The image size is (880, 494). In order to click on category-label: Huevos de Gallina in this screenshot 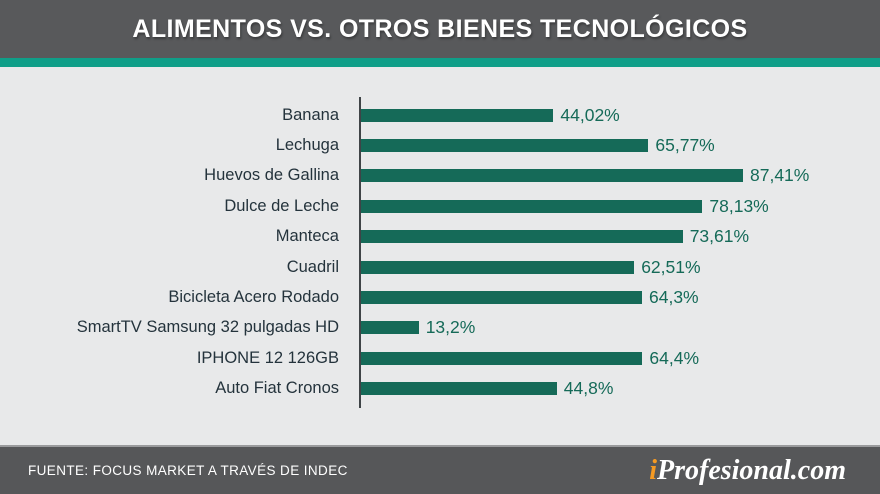, I will do `click(271, 175)`.